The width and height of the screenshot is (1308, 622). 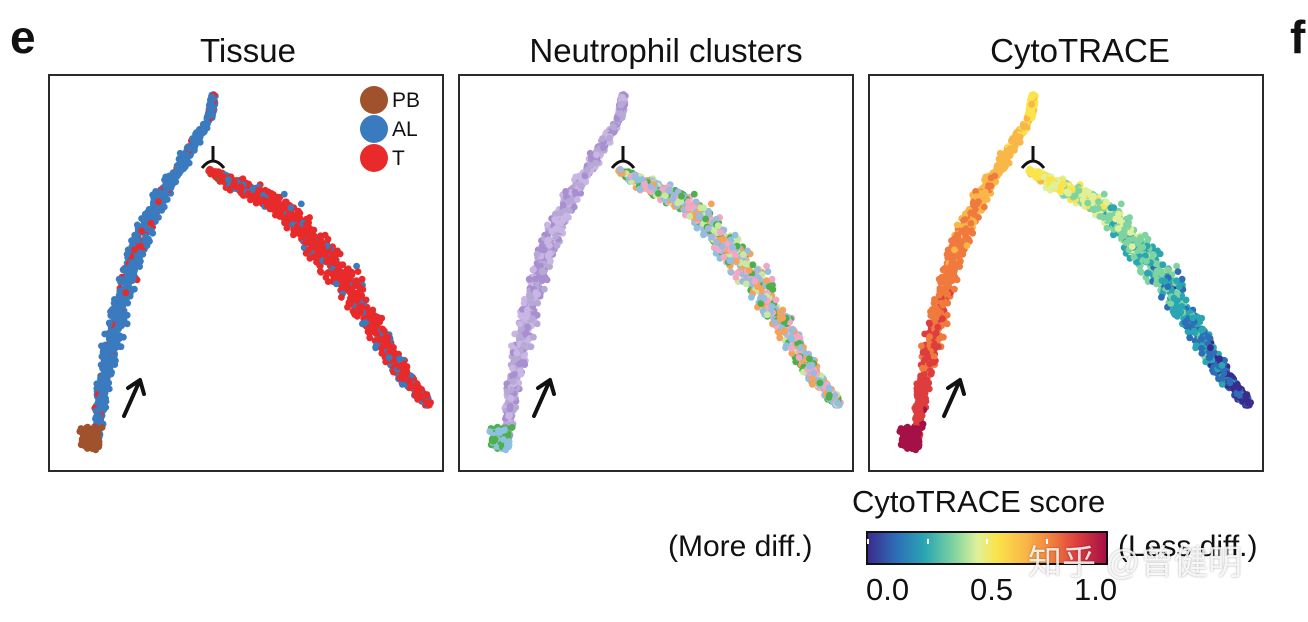 I want to click on legend-dot-pb, so click(x=374, y=100).